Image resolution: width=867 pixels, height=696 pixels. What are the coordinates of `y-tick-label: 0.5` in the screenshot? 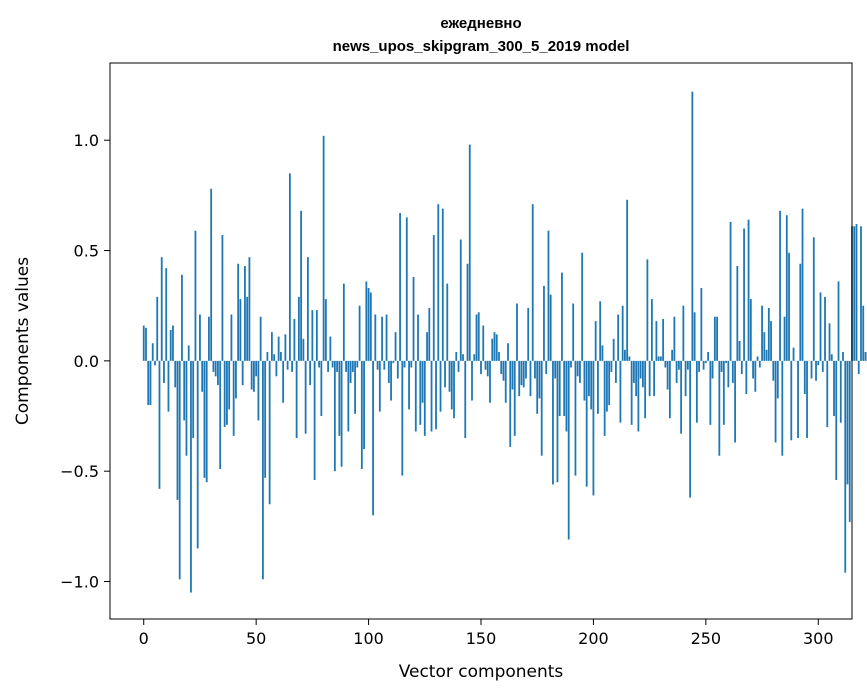 It's located at (86, 251).